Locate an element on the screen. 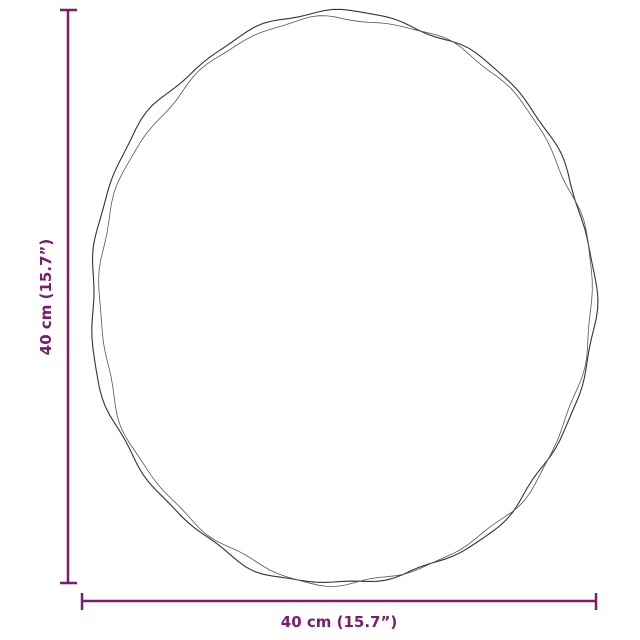 The width and height of the screenshot is (640, 640). width-dimension: 40 cm (15.7”) is located at coordinates (339, 612).